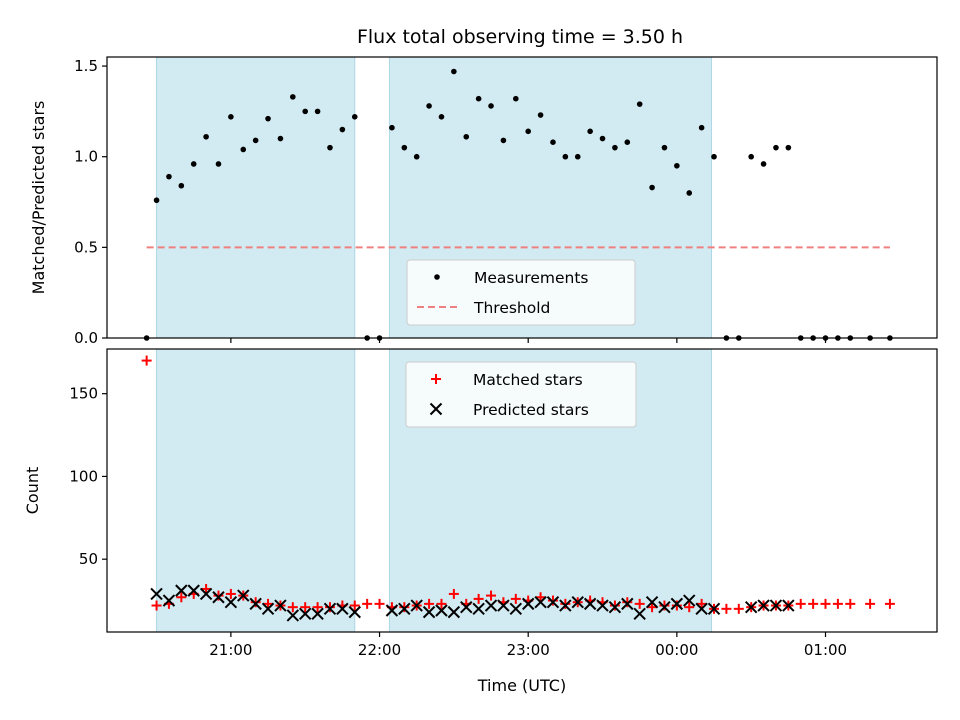 The width and height of the screenshot is (960, 720). I want to click on bottom-series-predicted-stars, so click(472, 603).